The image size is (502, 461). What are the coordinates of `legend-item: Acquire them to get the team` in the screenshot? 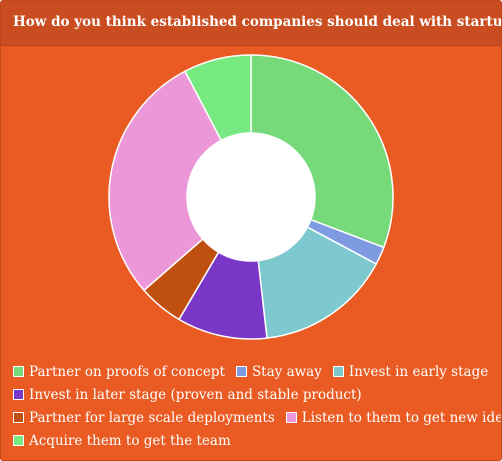 It's located at (122, 441).